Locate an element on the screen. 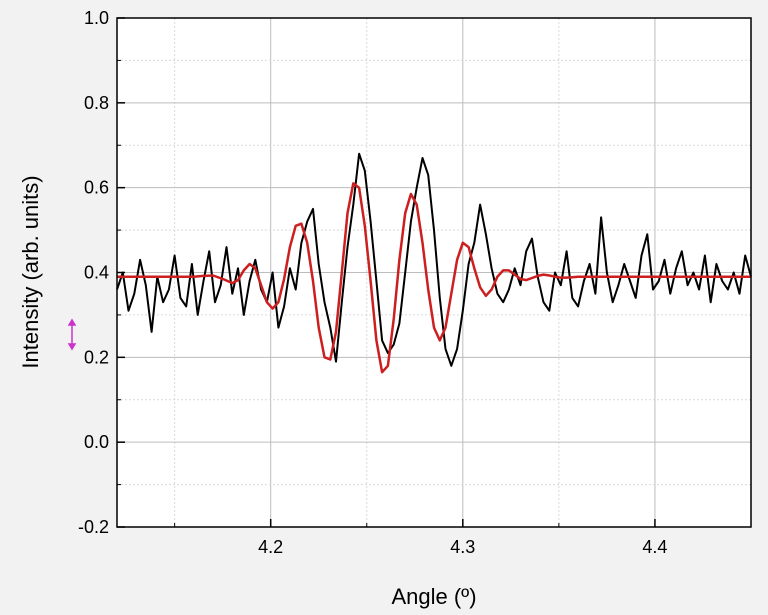 The width and height of the screenshot is (768, 615). y-tick-labels: -0.2 0.0 0.2 0.4 0.6 0.8 1.0 is located at coordinates (93, 272).